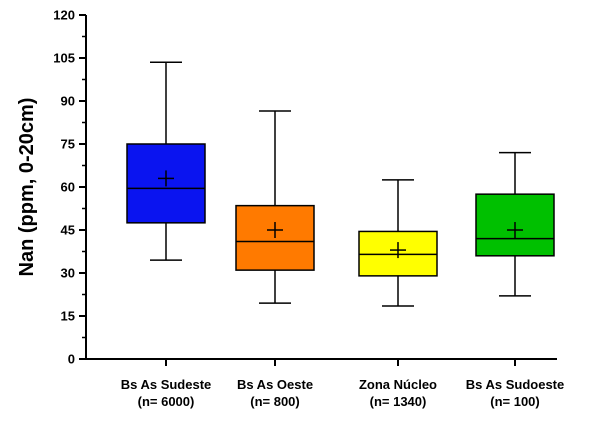  What do you see at coordinates (68, 316) in the screenshot?
I see `y-tick-label: 15` at bounding box center [68, 316].